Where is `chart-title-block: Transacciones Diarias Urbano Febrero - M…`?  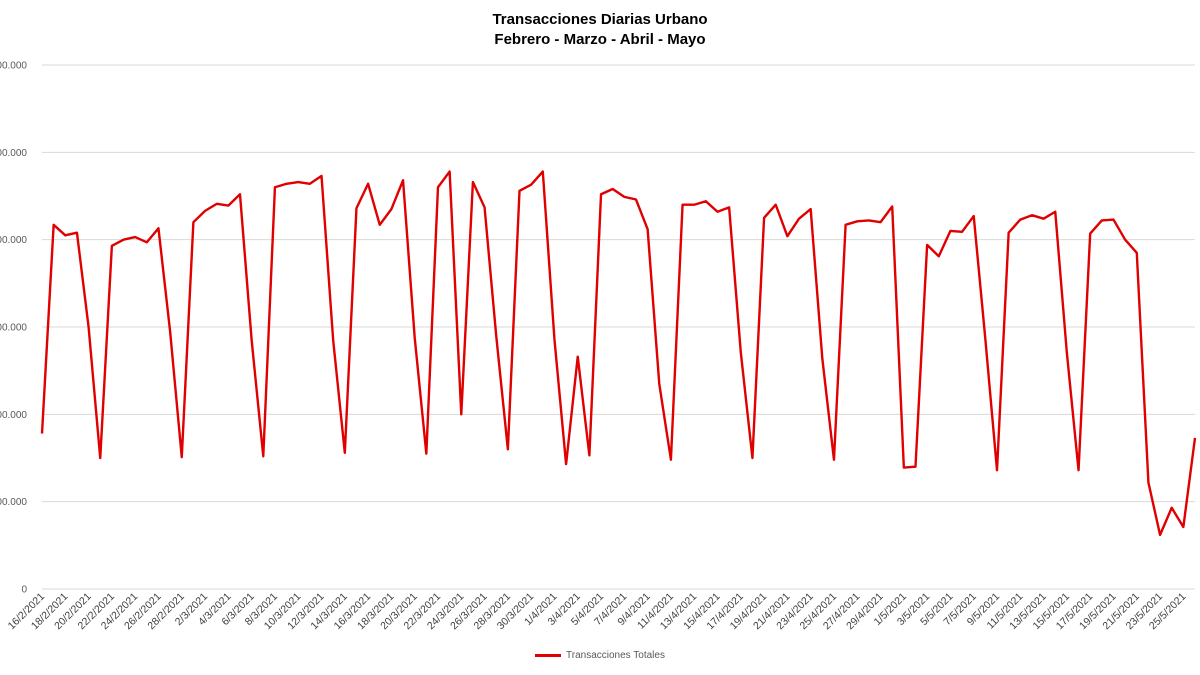
chart-title-block: Transacciones Diarias Urbano Febrero - M… is located at coordinates (600, 30).